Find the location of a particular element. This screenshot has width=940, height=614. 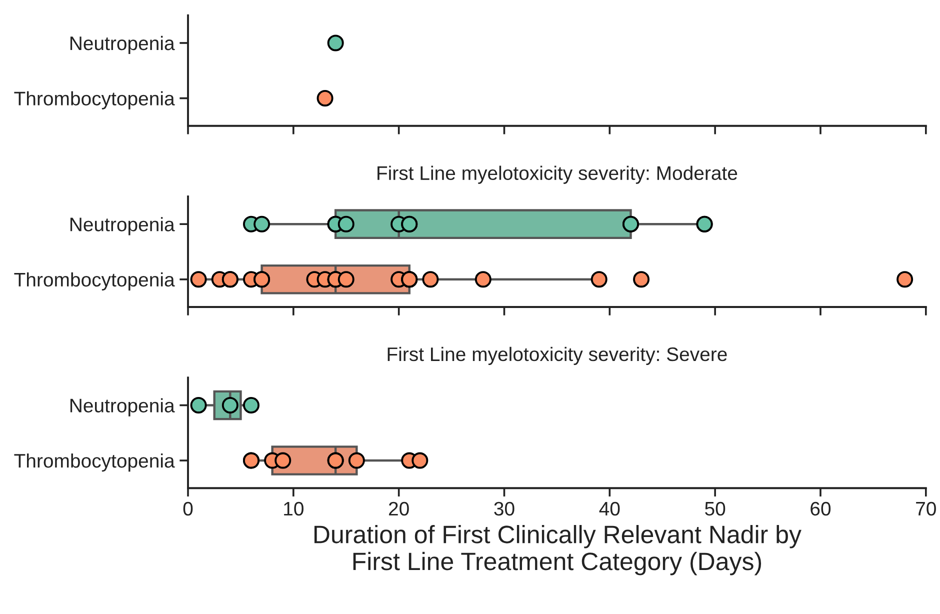

x-tick-label: 10 is located at coordinates (294, 509).